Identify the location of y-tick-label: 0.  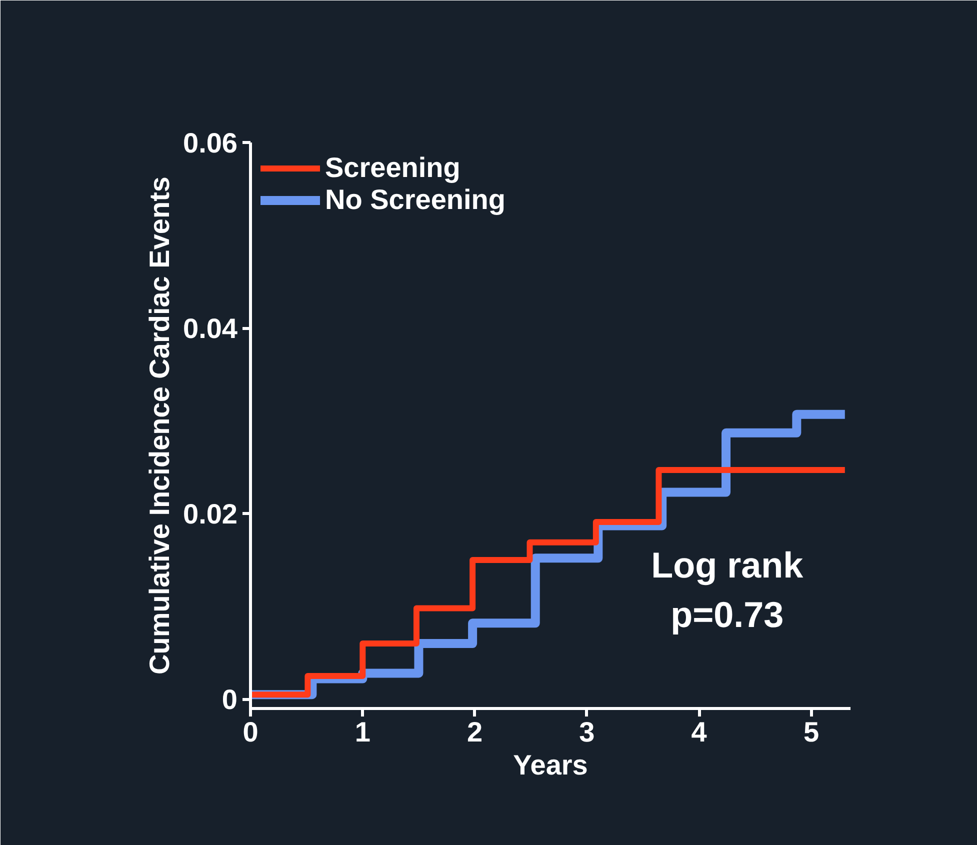
(230, 700).